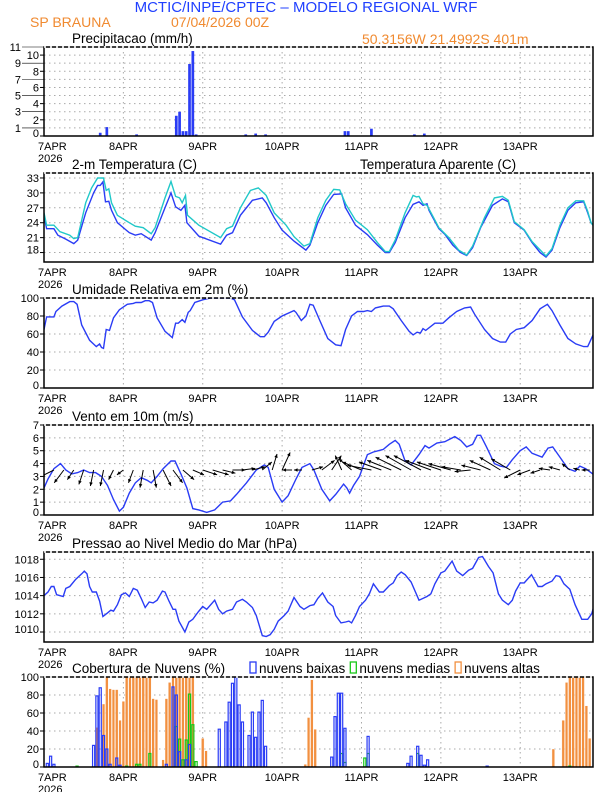 The image size is (612, 792). What do you see at coordinates (440, 273) in the screenshot?
I see `x-tick-label: 12APR` at bounding box center [440, 273].